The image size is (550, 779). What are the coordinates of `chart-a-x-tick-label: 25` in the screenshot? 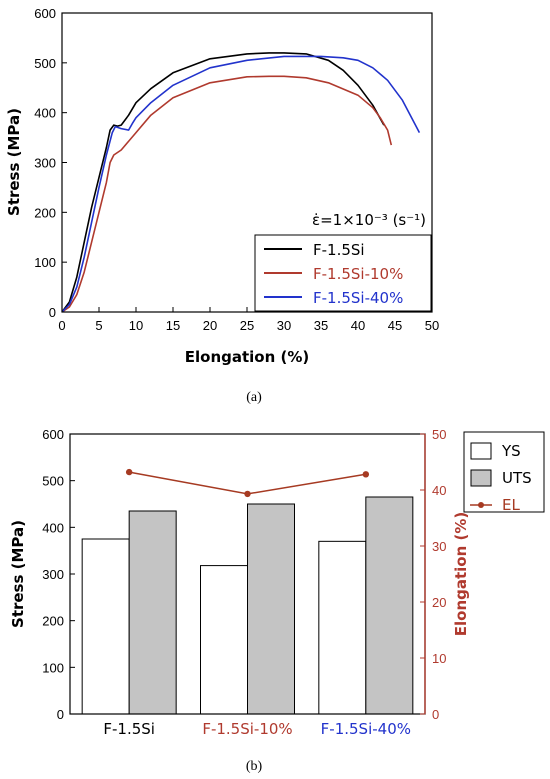 It's located at (247, 325).